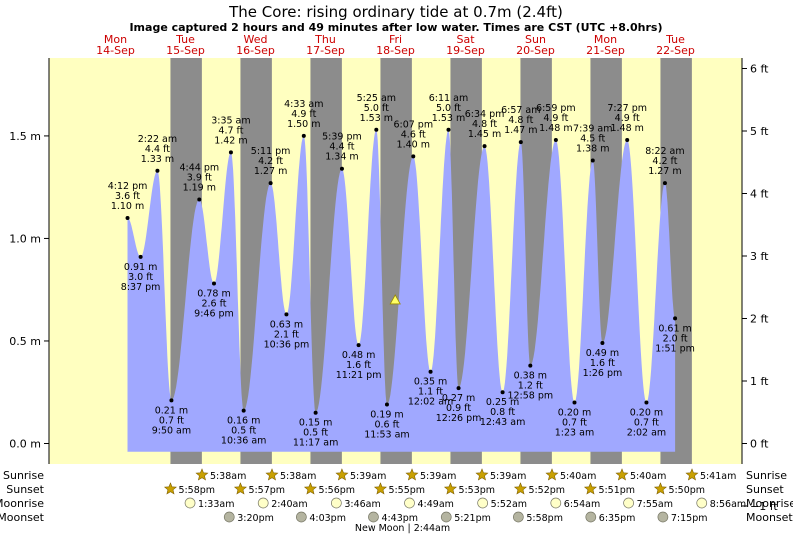  What do you see at coordinates (476, 490) in the screenshot?
I see `sunset-time: 5:53pm` at bounding box center [476, 490].